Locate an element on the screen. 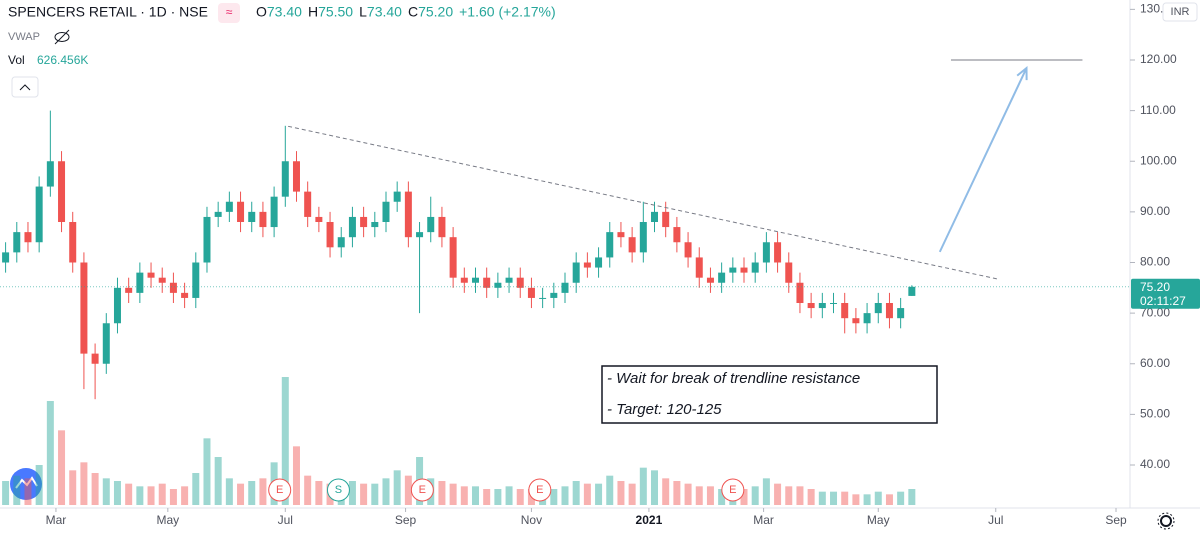 Image resolution: width=1200 pixels, height=533 pixels. ohlc-key: O is located at coordinates (261, 12).